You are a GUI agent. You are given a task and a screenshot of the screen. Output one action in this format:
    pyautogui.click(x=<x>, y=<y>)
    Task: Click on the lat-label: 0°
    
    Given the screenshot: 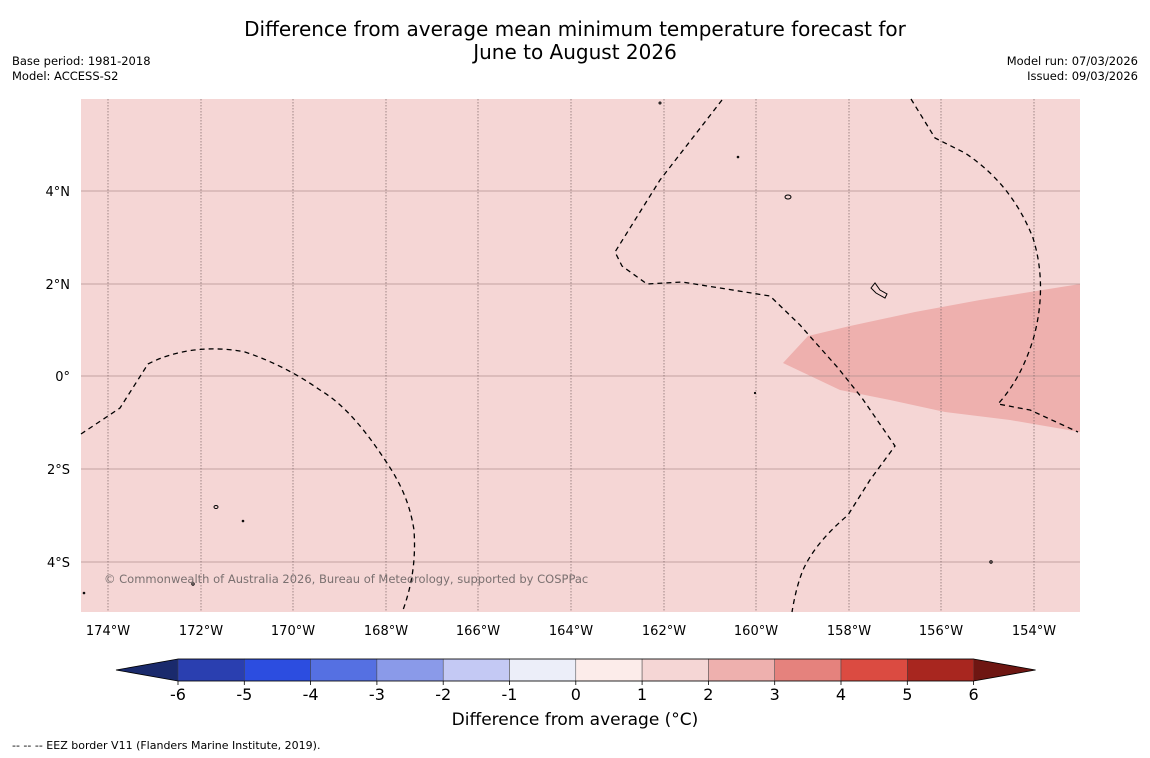 What is the action you would take?
    pyautogui.click(x=62, y=377)
    